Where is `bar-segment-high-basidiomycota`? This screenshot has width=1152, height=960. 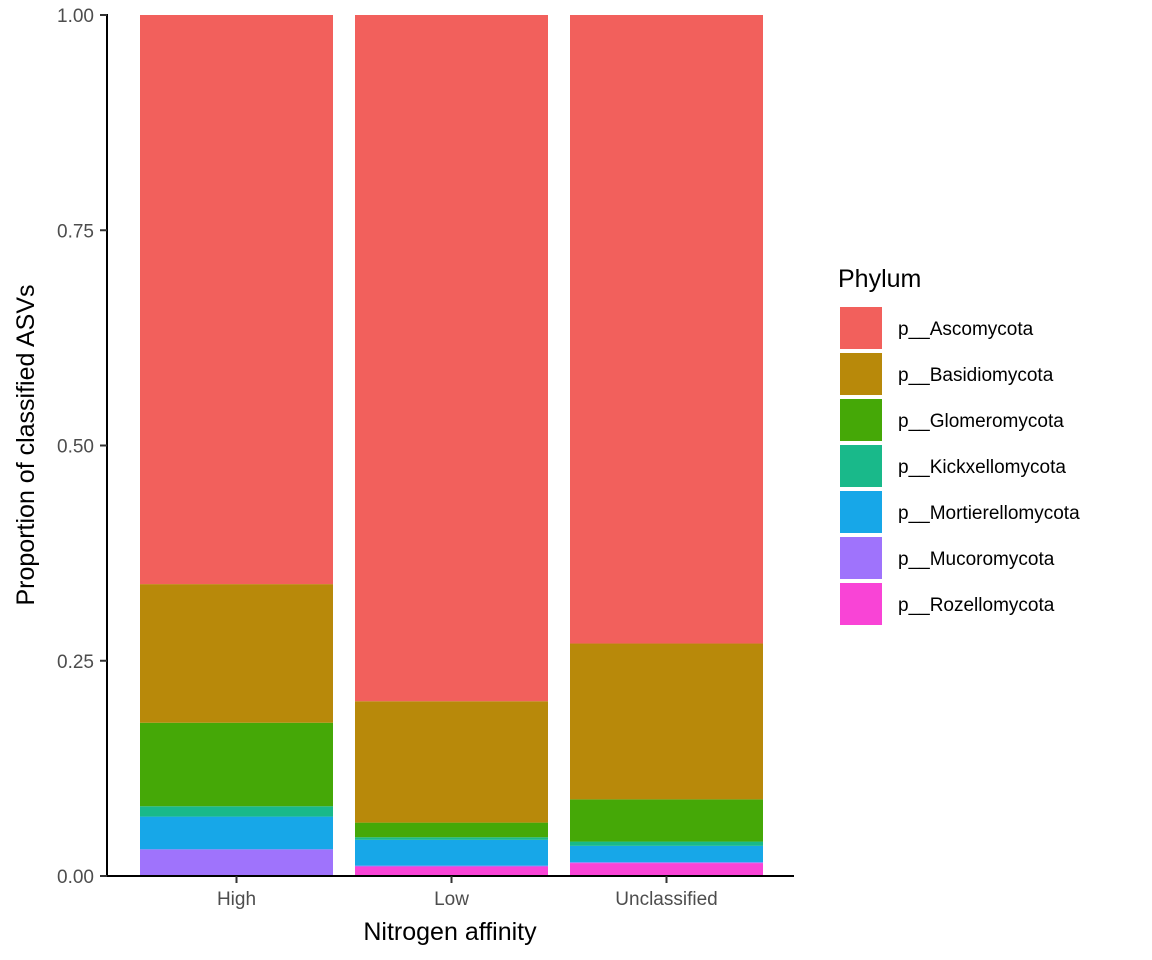 bar-segment-high-basidiomycota is located at coordinates (236, 653).